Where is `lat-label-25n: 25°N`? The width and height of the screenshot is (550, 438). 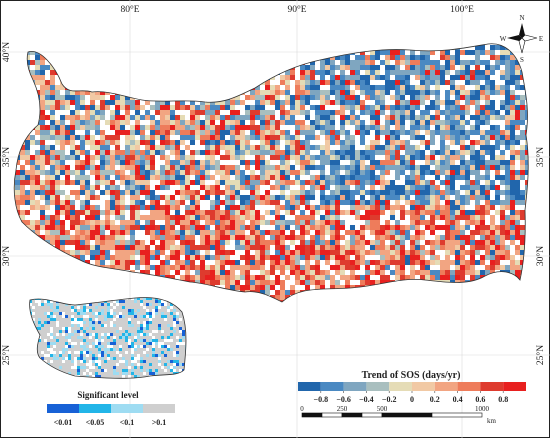 lat-label-25n: 25°N is located at coordinates (6, 355).